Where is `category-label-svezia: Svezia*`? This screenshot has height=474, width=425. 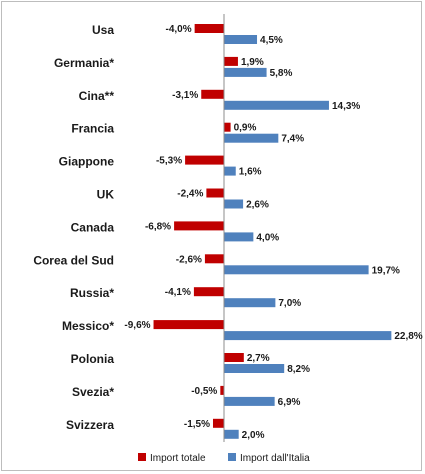
category-label-svezia: Svezia* is located at coordinates (93, 392).